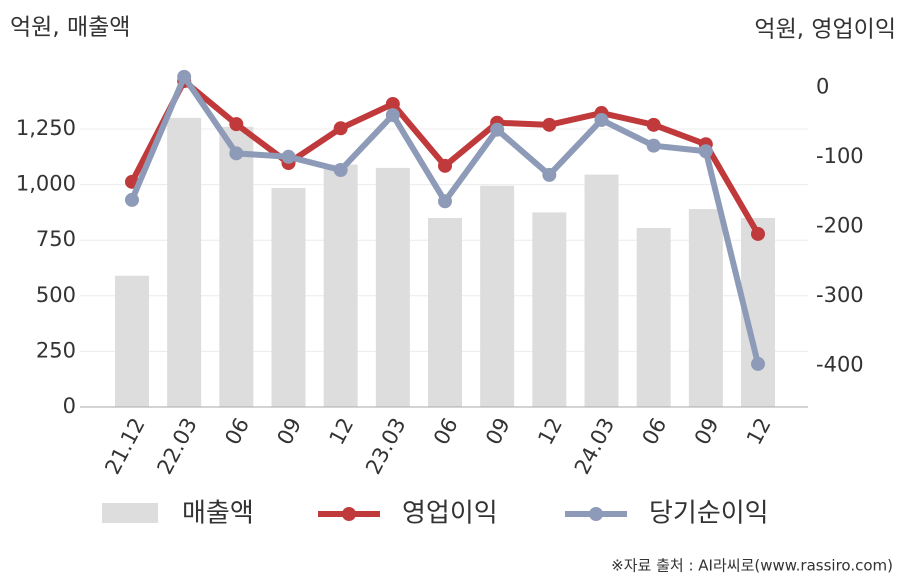 The image size is (908, 580). Describe the element at coordinates (840, 295) in the screenshot. I see `y2-tick-label: -300` at that location.